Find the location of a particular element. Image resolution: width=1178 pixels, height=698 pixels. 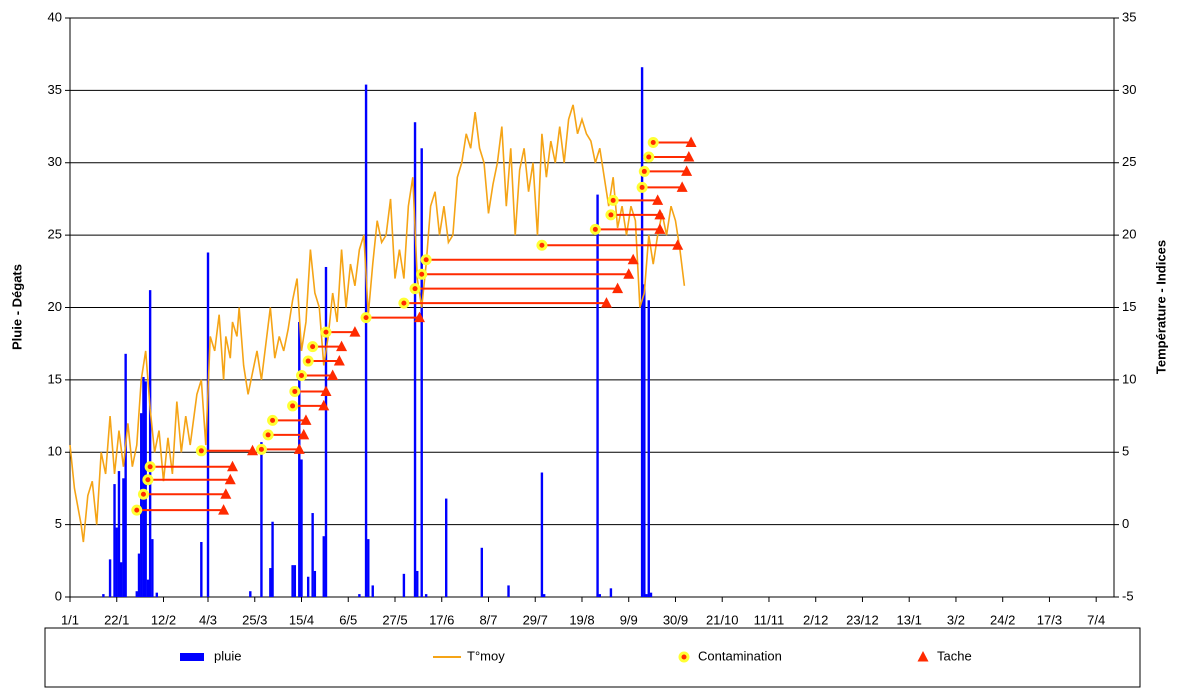

y-tick-label: 10 is located at coordinates (55, 451).